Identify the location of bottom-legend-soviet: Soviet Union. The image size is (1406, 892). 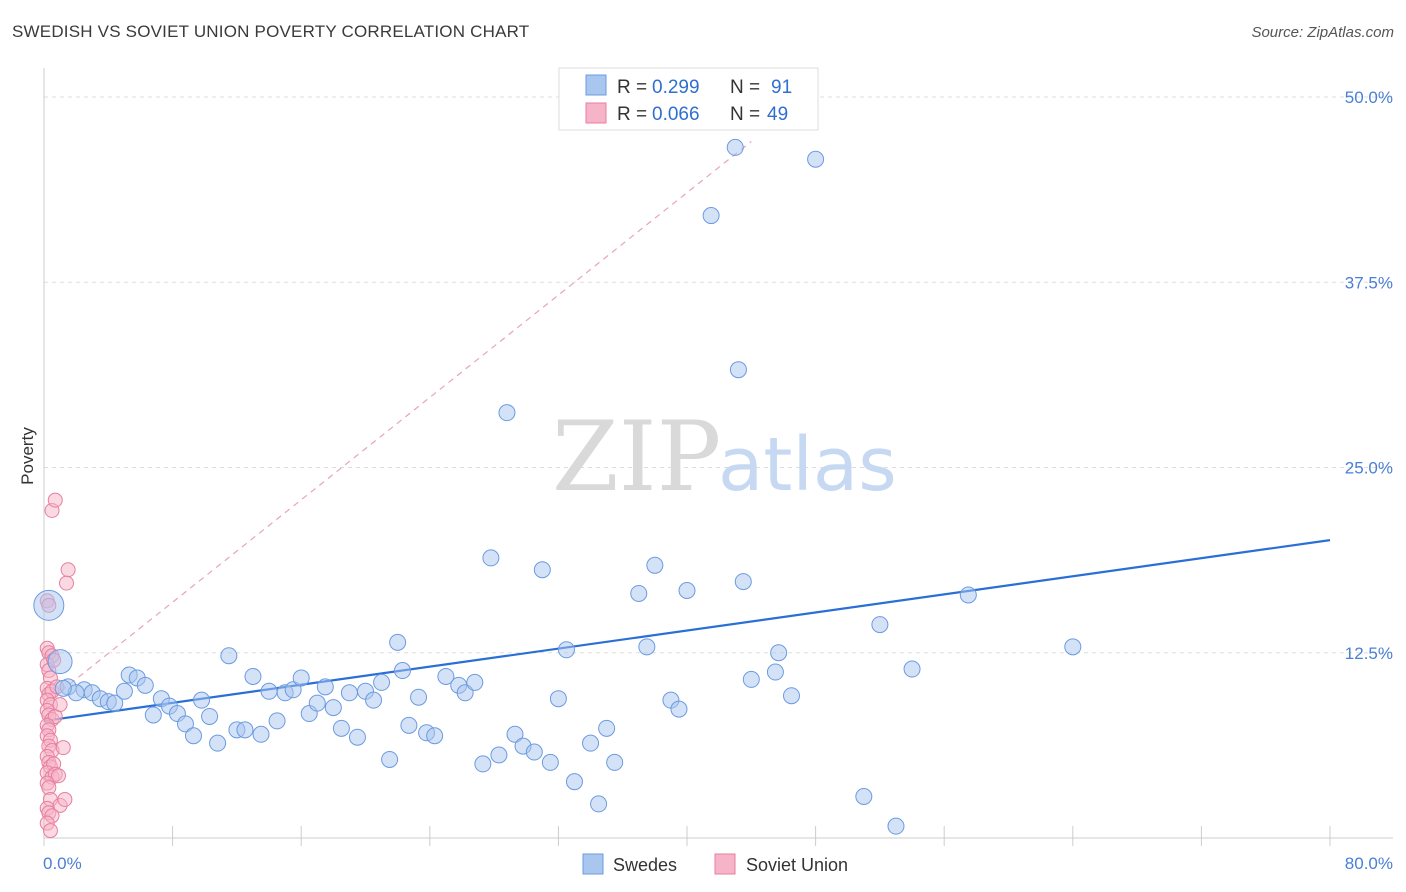
(797, 865).